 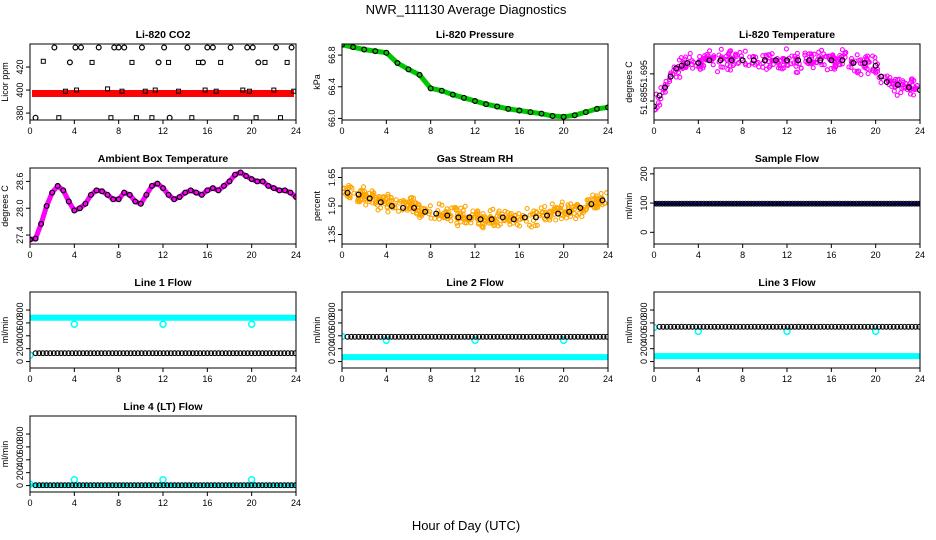 I want to click on y-tick-label: 51.685, so click(x=644, y=101).